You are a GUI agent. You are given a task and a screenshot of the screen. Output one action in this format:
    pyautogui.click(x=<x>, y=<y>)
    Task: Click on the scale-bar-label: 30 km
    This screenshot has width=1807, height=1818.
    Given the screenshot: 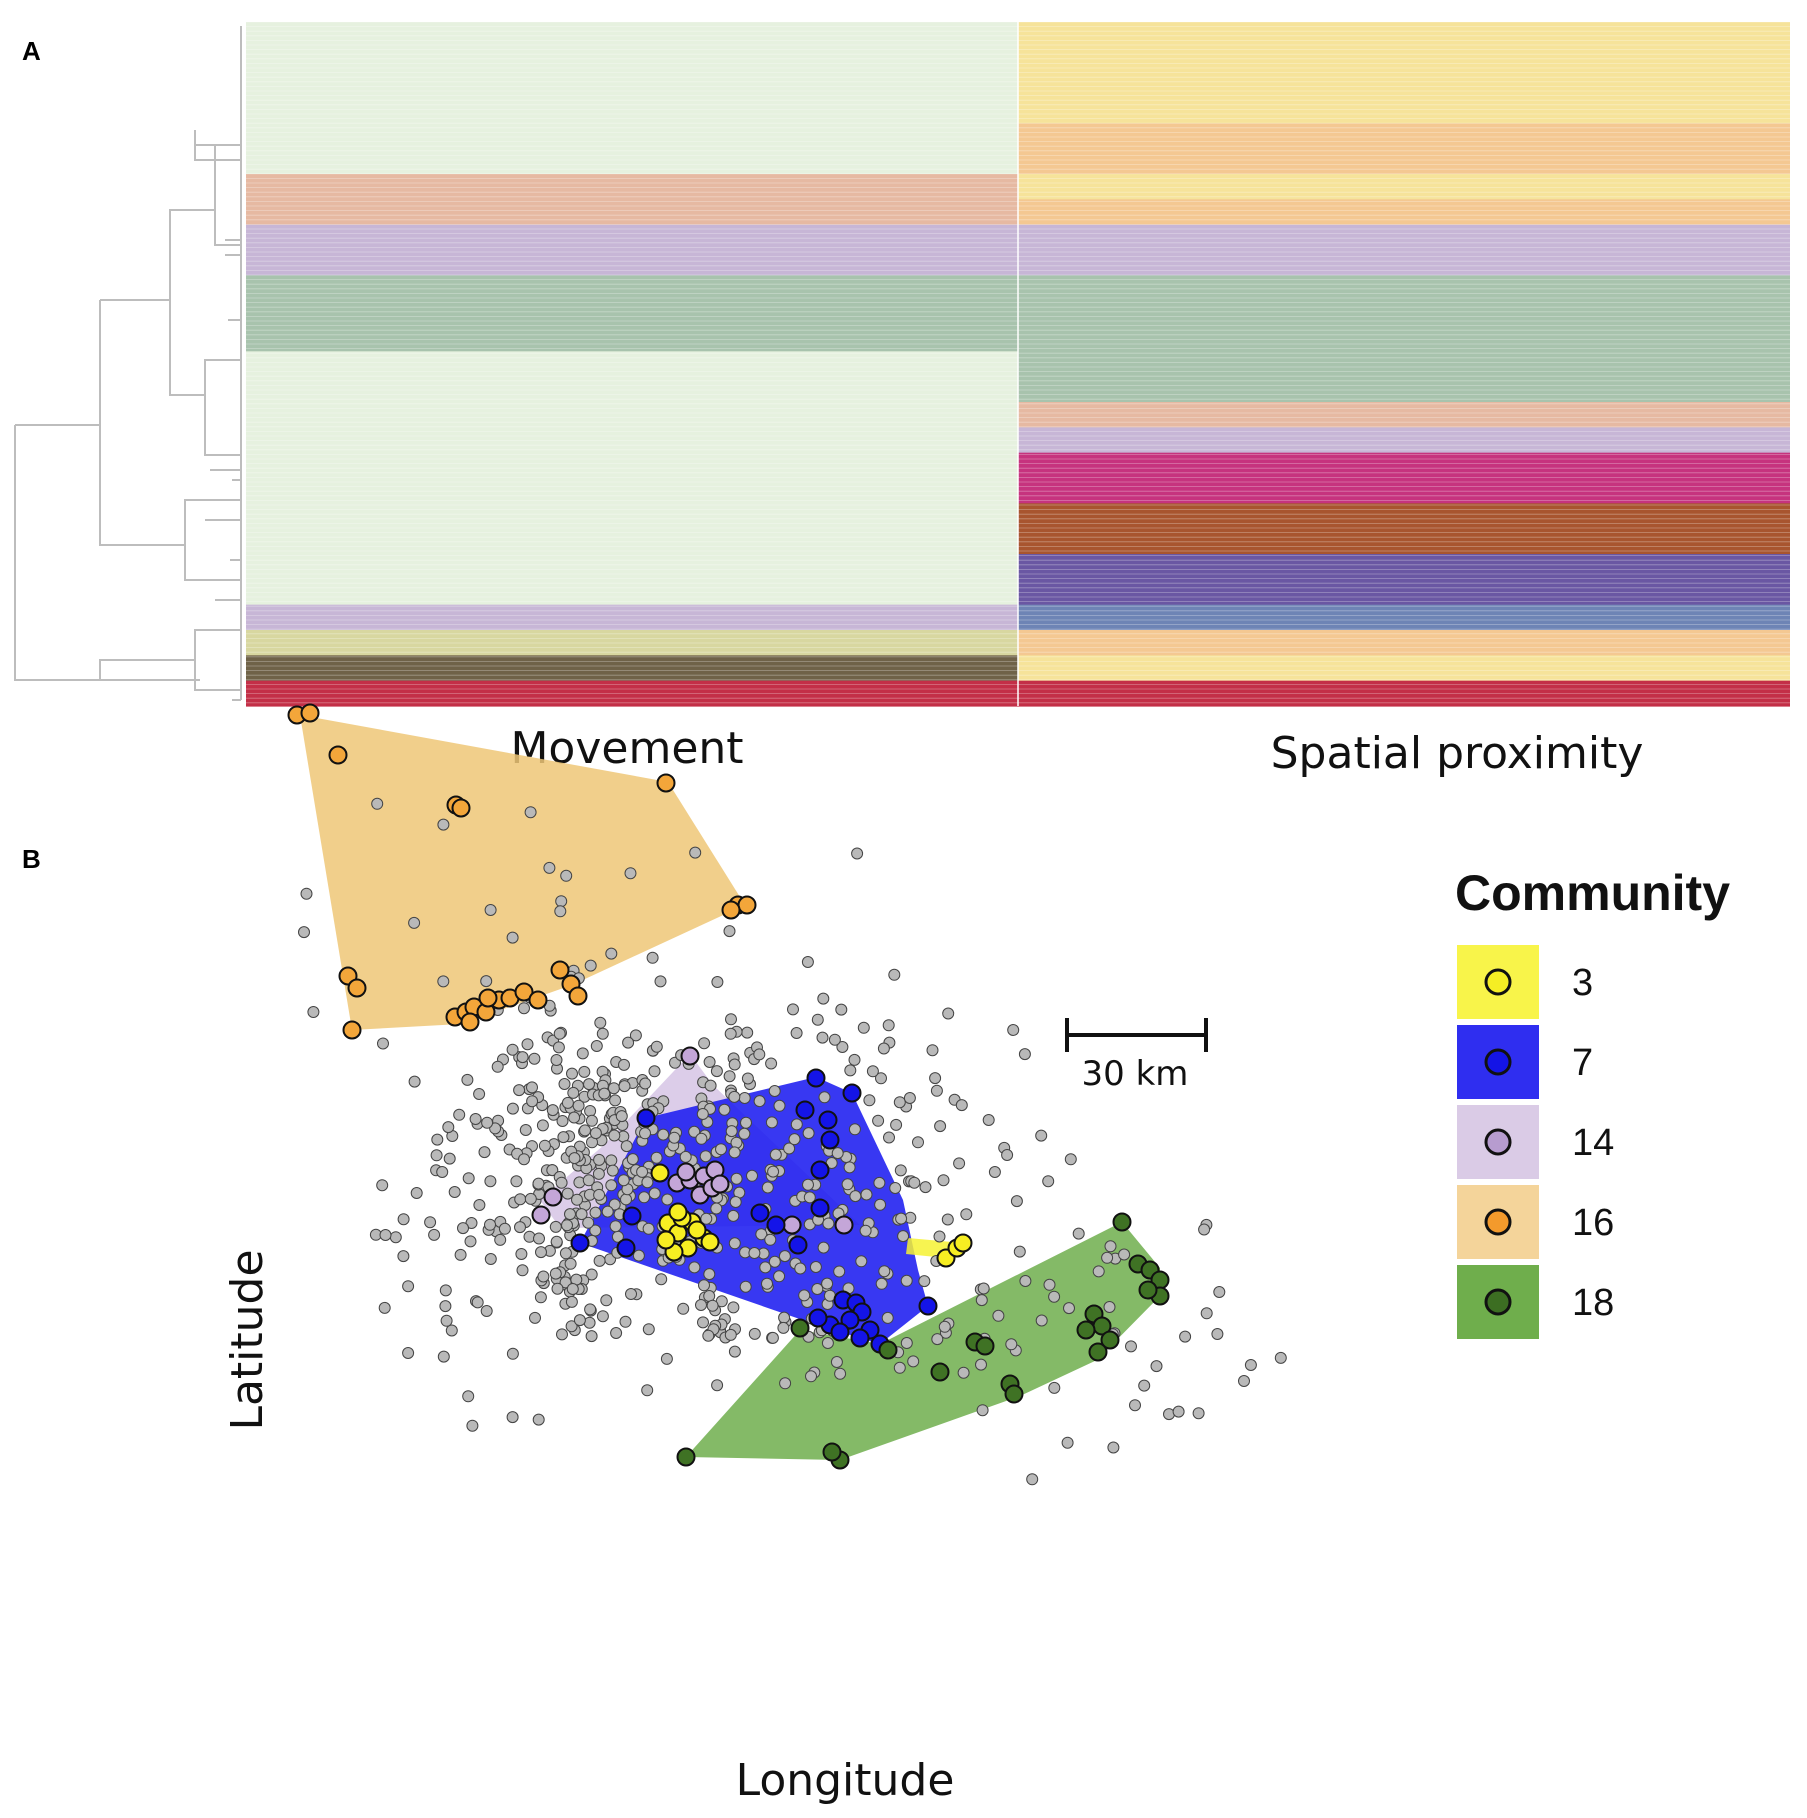 What is the action you would take?
    pyautogui.click(x=1135, y=1074)
    